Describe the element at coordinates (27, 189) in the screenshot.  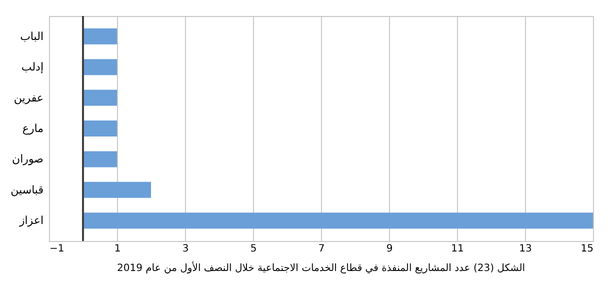
I see `y-tick-label: قباسين` at that location.